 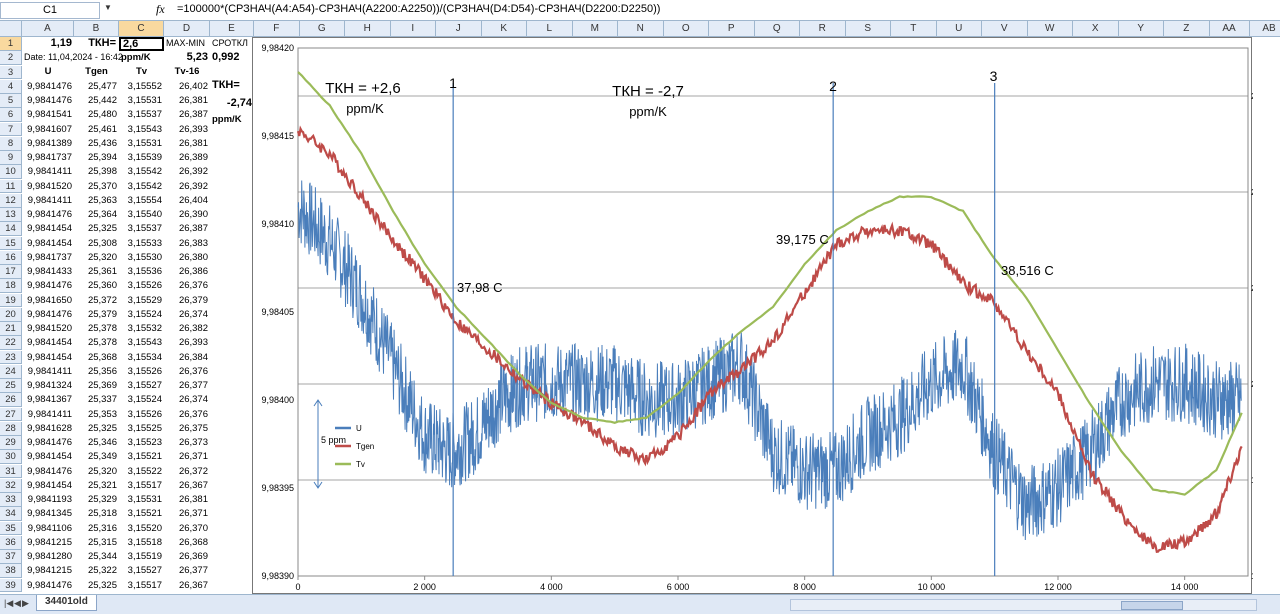 What do you see at coordinates (11, 514) in the screenshot?
I see `row-header-34: 34` at bounding box center [11, 514].